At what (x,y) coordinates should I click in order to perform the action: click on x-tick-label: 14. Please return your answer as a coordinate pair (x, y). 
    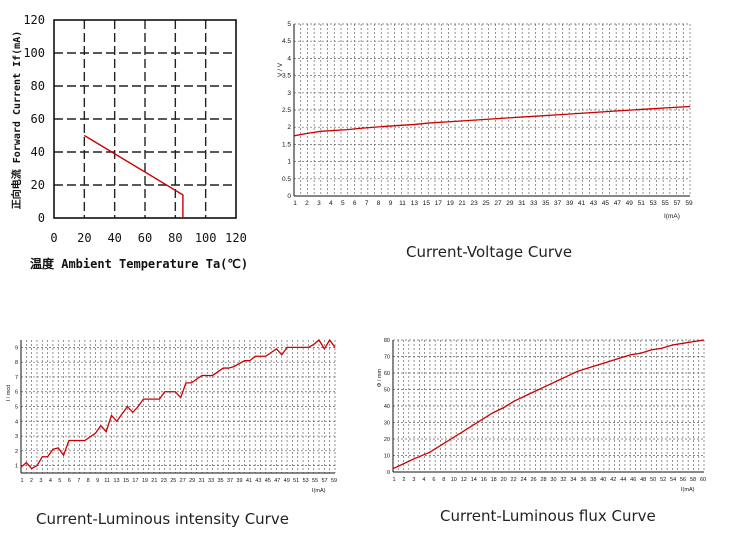
    Looking at the image, I should click on (474, 480).